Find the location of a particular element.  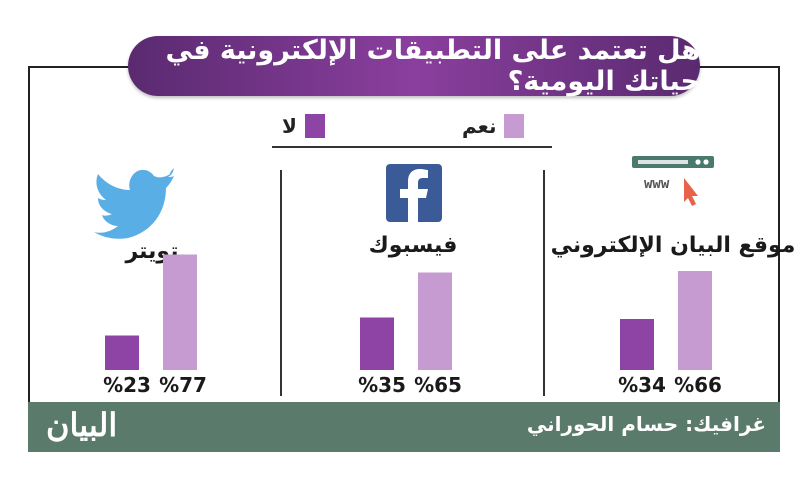

legend-underline is located at coordinates (412, 147).